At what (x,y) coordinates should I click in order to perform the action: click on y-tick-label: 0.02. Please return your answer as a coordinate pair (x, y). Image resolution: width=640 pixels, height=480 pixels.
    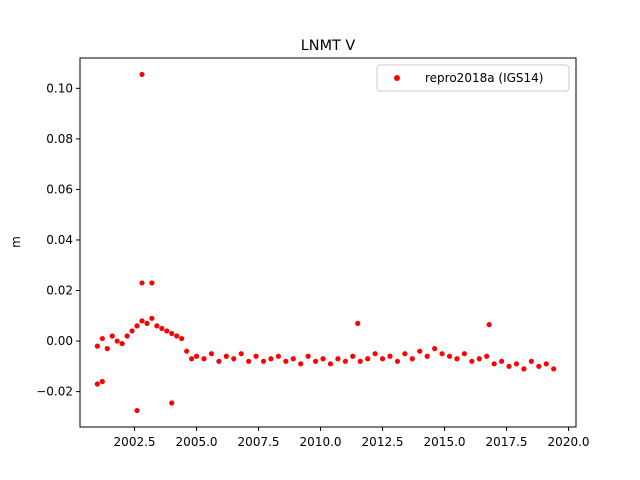
    Looking at the image, I should click on (59, 291).